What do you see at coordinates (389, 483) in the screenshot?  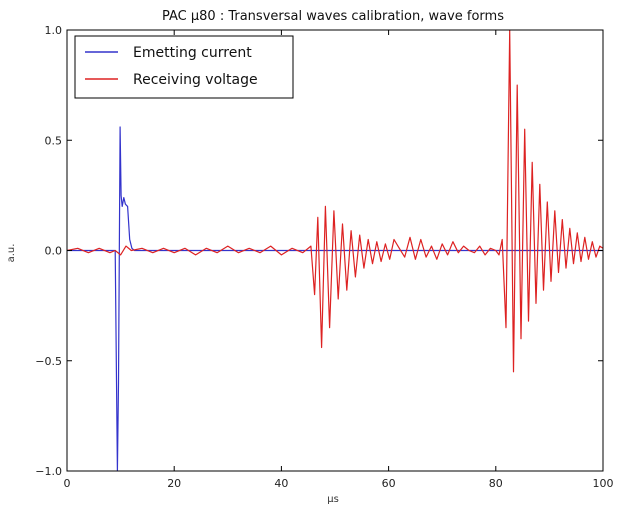 I see `x-tick-label: 60` at bounding box center [389, 483].